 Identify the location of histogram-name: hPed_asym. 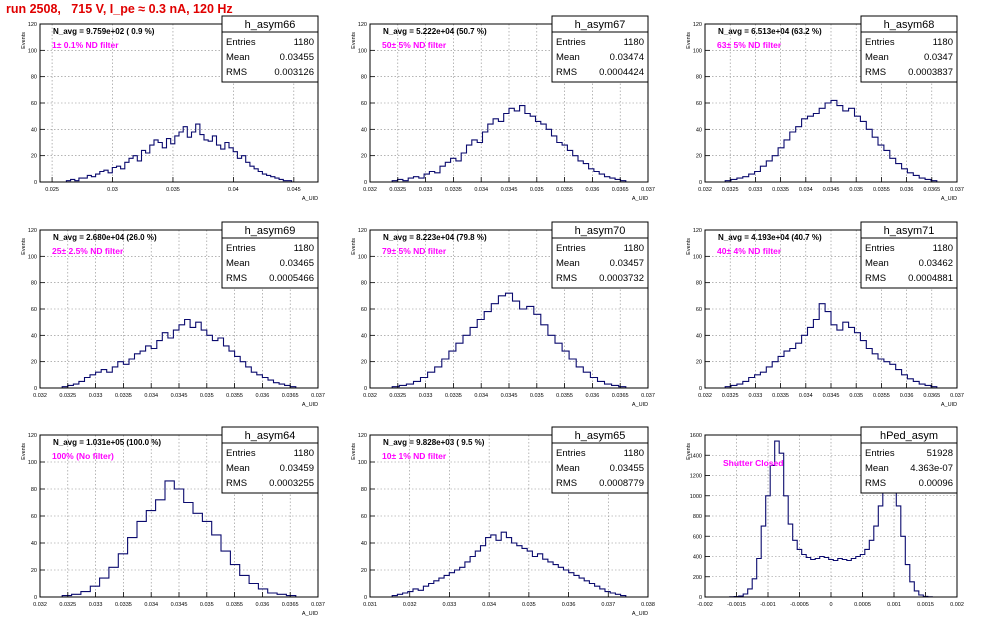
(909, 436).